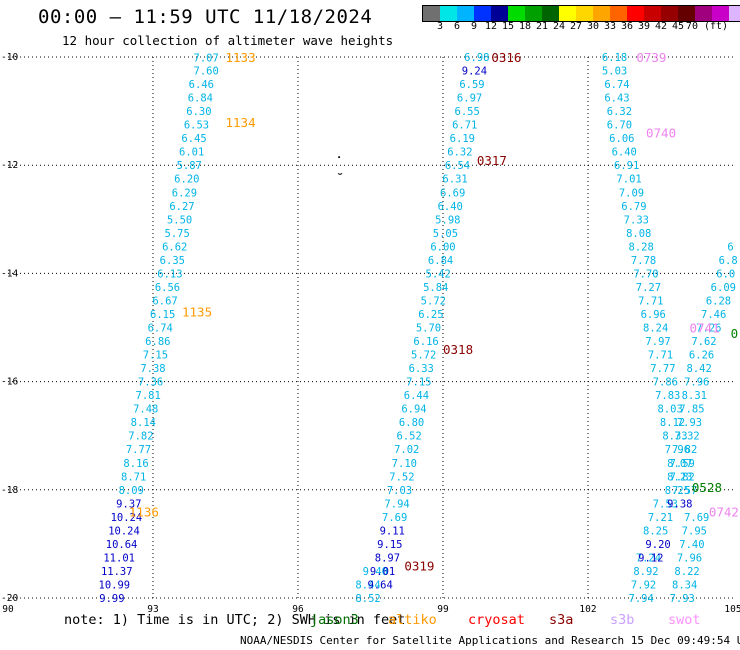 Image resolution: width=740 pixels, height=650 pixels. I want to click on latitude-tick-label: -20, so click(9, 598).